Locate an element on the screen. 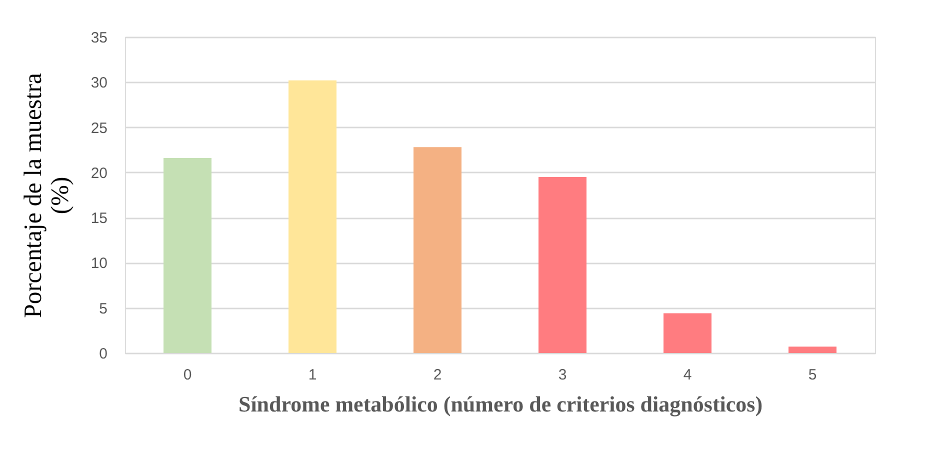 This screenshot has width=940, height=465. x-tick-label: 0 is located at coordinates (187, 375).